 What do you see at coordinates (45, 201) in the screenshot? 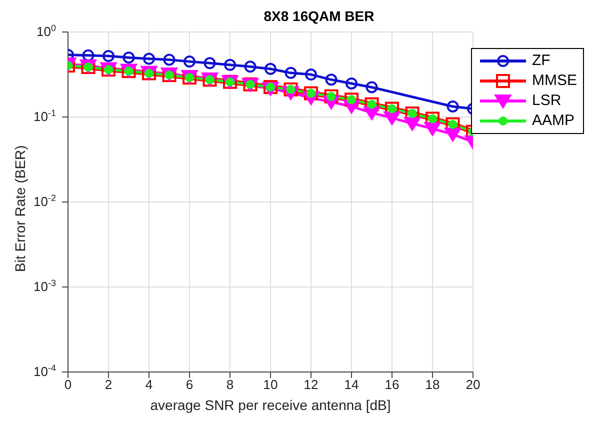
I see `y-tick-label: 10$^{-2}$` at bounding box center [45, 201].